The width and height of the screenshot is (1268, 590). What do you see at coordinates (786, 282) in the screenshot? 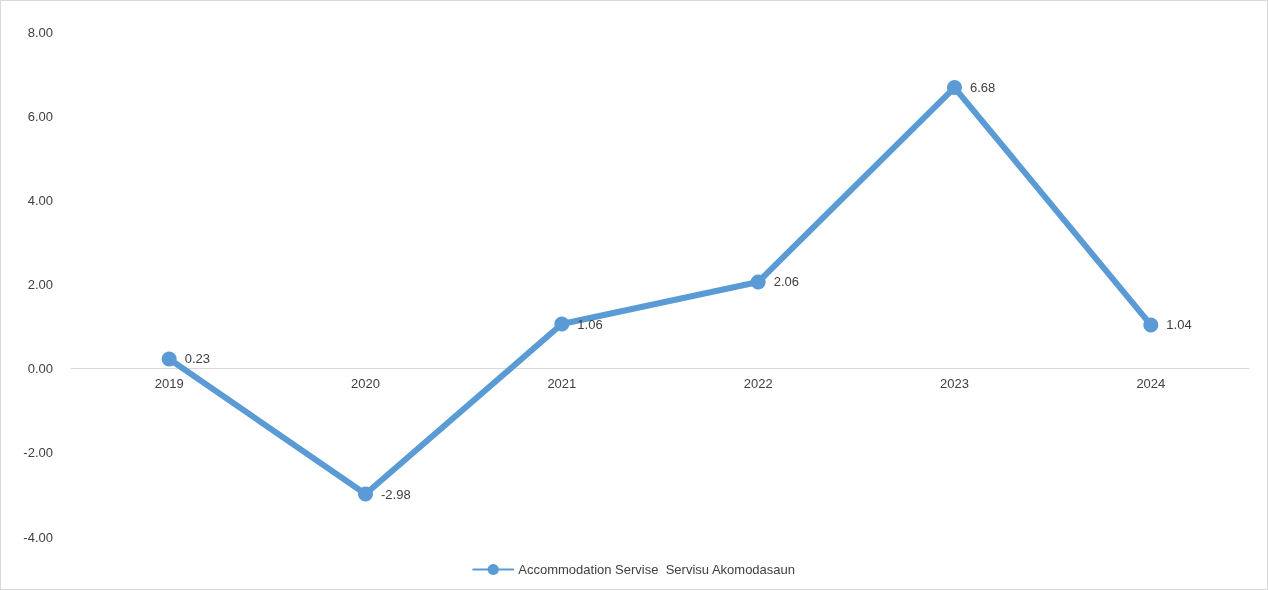
I see `data-label: 2.06` at bounding box center [786, 282].